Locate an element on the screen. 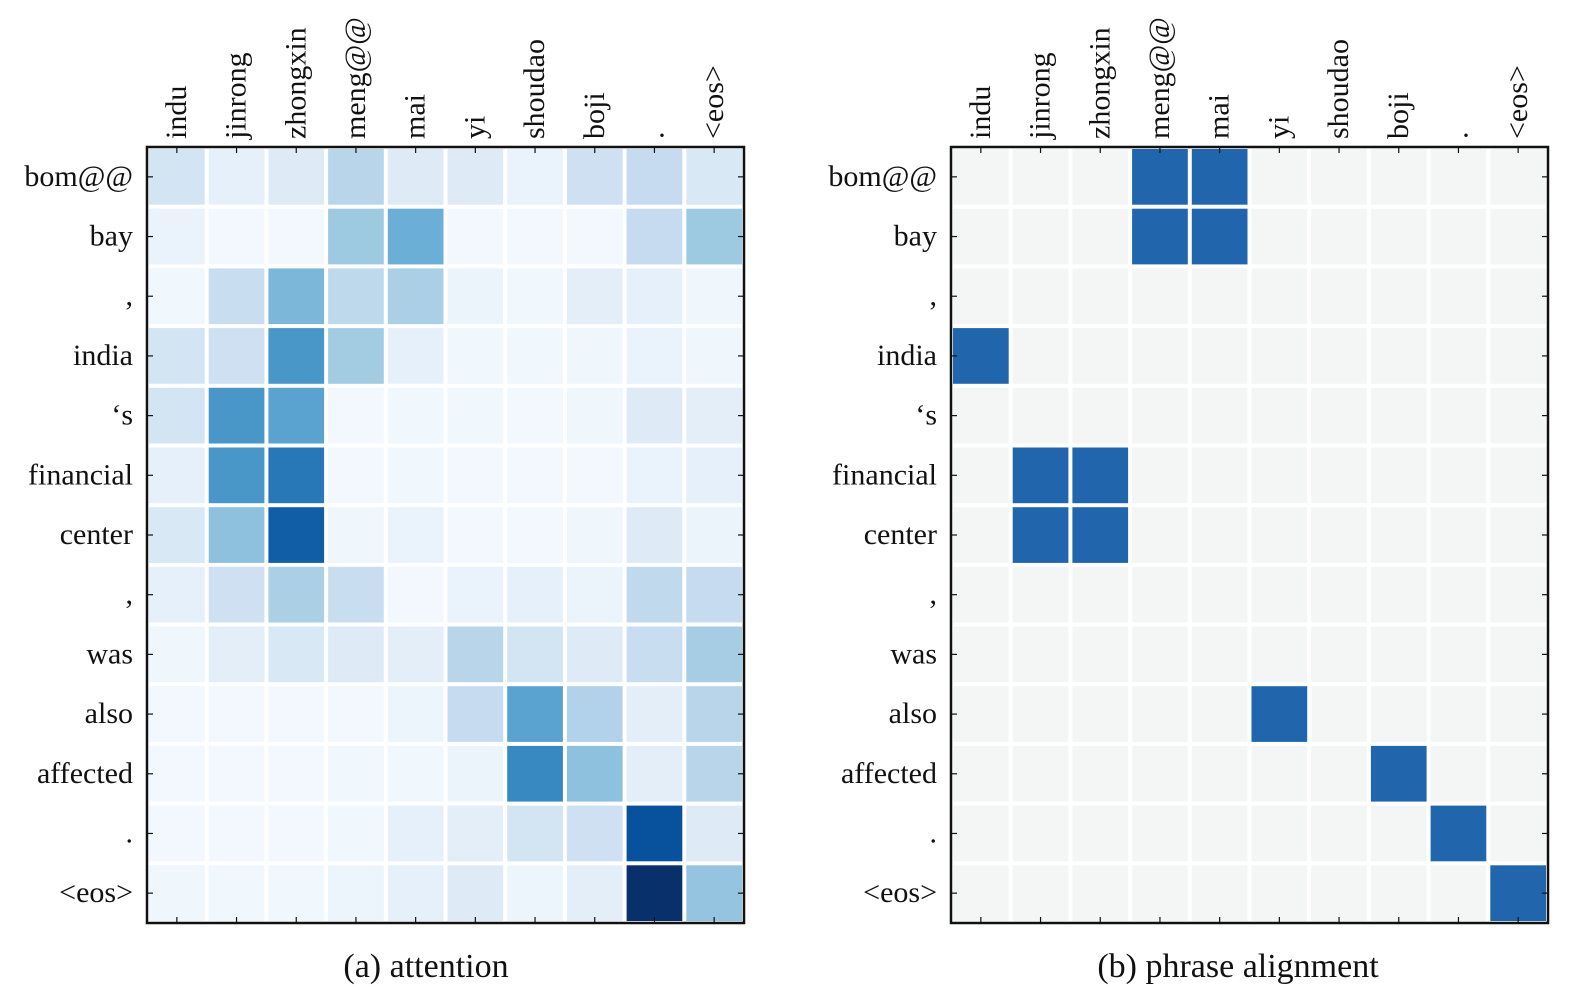 This screenshot has height=1004, width=1582. caption-phrase-alignment: (b) phrase alignment is located at coordinates (1238, 966).